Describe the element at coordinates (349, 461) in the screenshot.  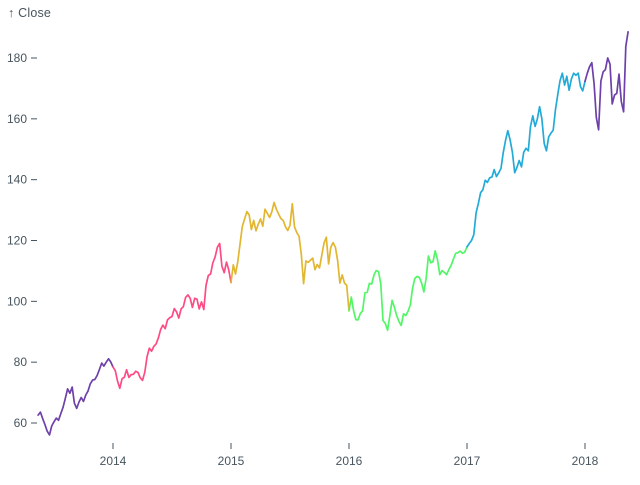
I see `x-tick-label: 2016` at that location.